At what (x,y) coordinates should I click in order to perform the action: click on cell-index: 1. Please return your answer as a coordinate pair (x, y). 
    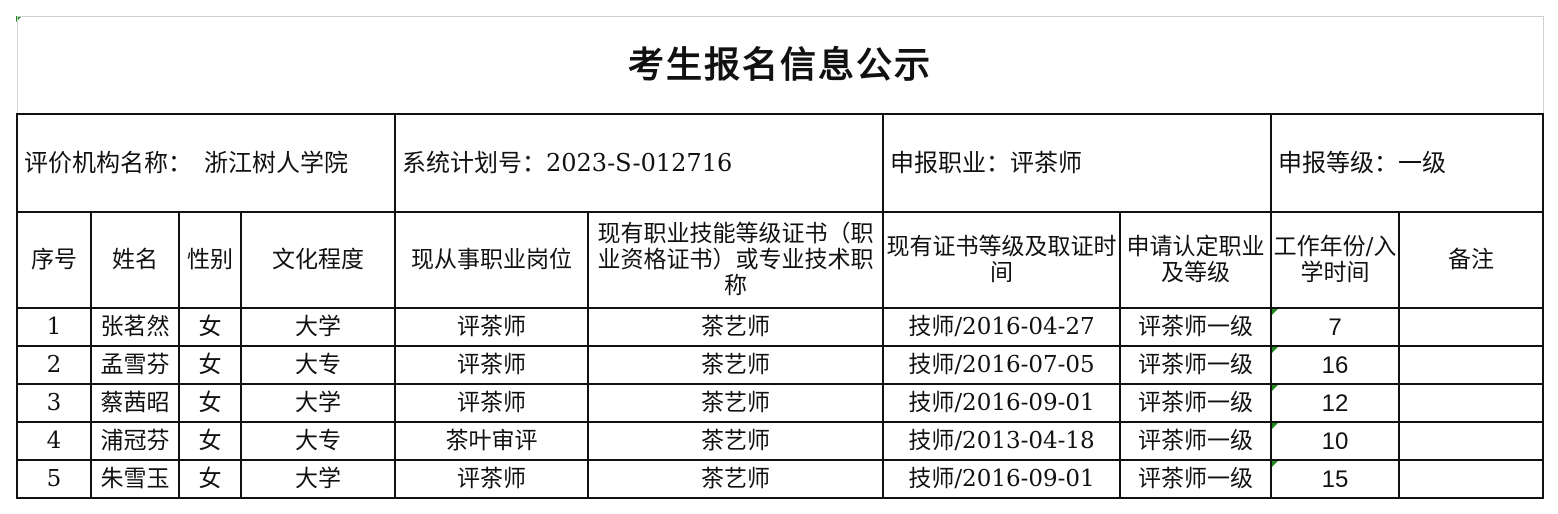
    Looking at the image, I should click on (54, 327).